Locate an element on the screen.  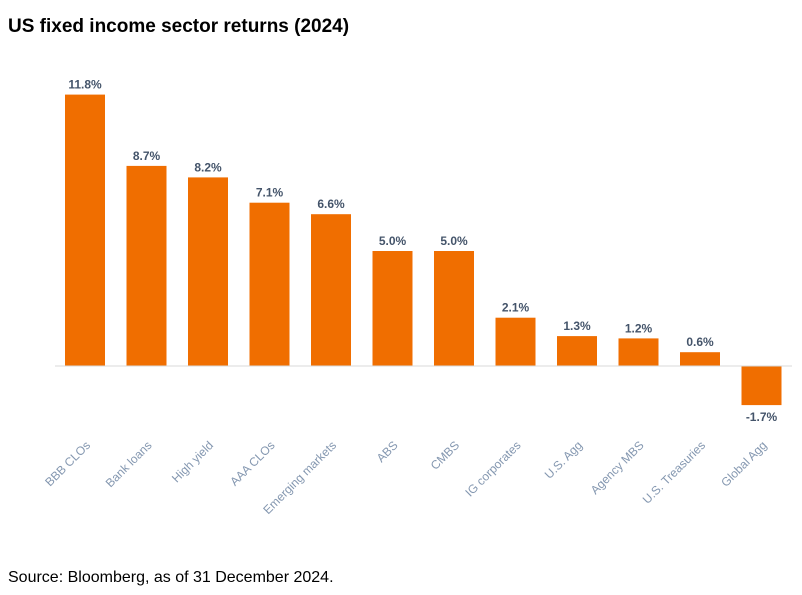
value-label-11: -1.7% is located at coordinates (762, 417).